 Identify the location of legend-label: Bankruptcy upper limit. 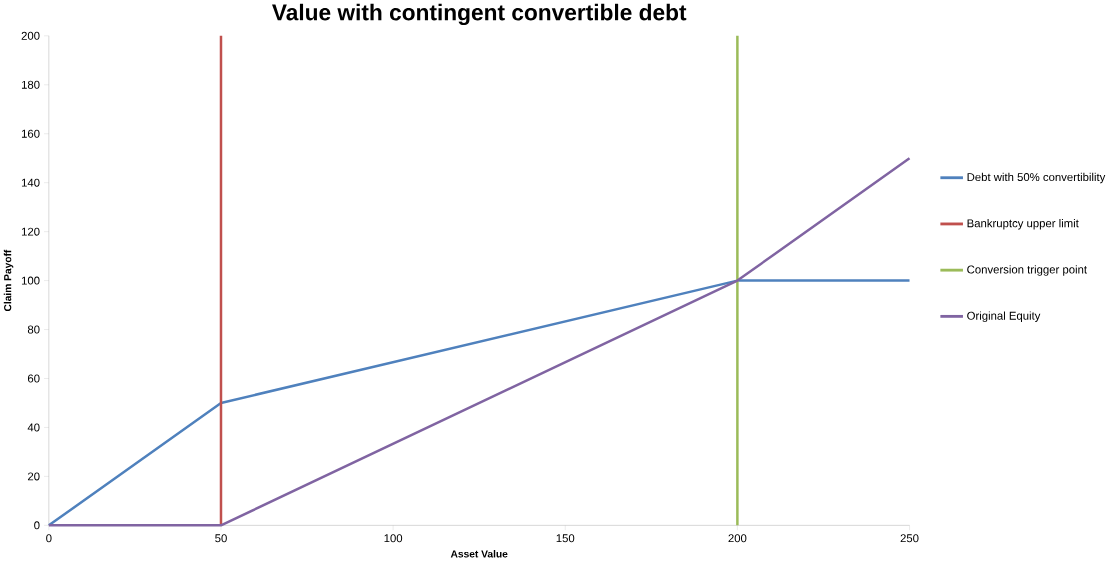
(1023, 224).